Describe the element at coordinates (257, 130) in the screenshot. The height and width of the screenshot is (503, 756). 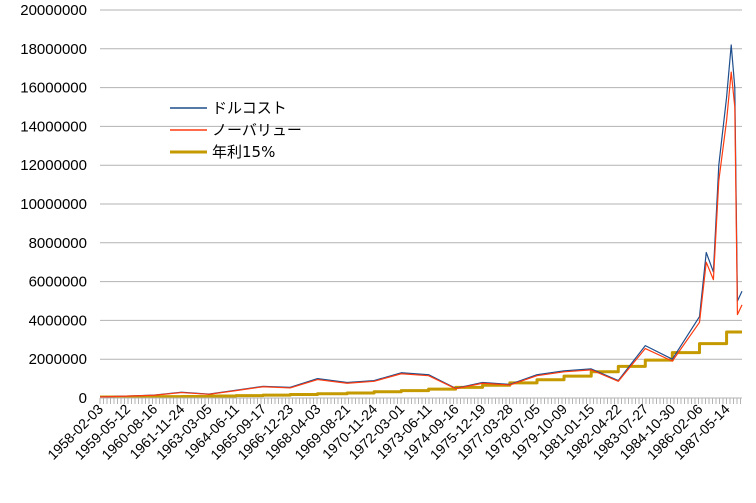
I see `legend-label-no-value: ノーバリュー` at that location.